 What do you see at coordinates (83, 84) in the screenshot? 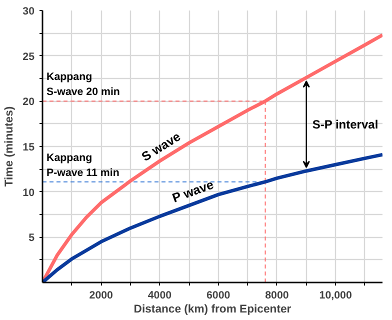
I see `ref-line-label: Kappang S-wave 20 min` at bounding box center [83, 84].